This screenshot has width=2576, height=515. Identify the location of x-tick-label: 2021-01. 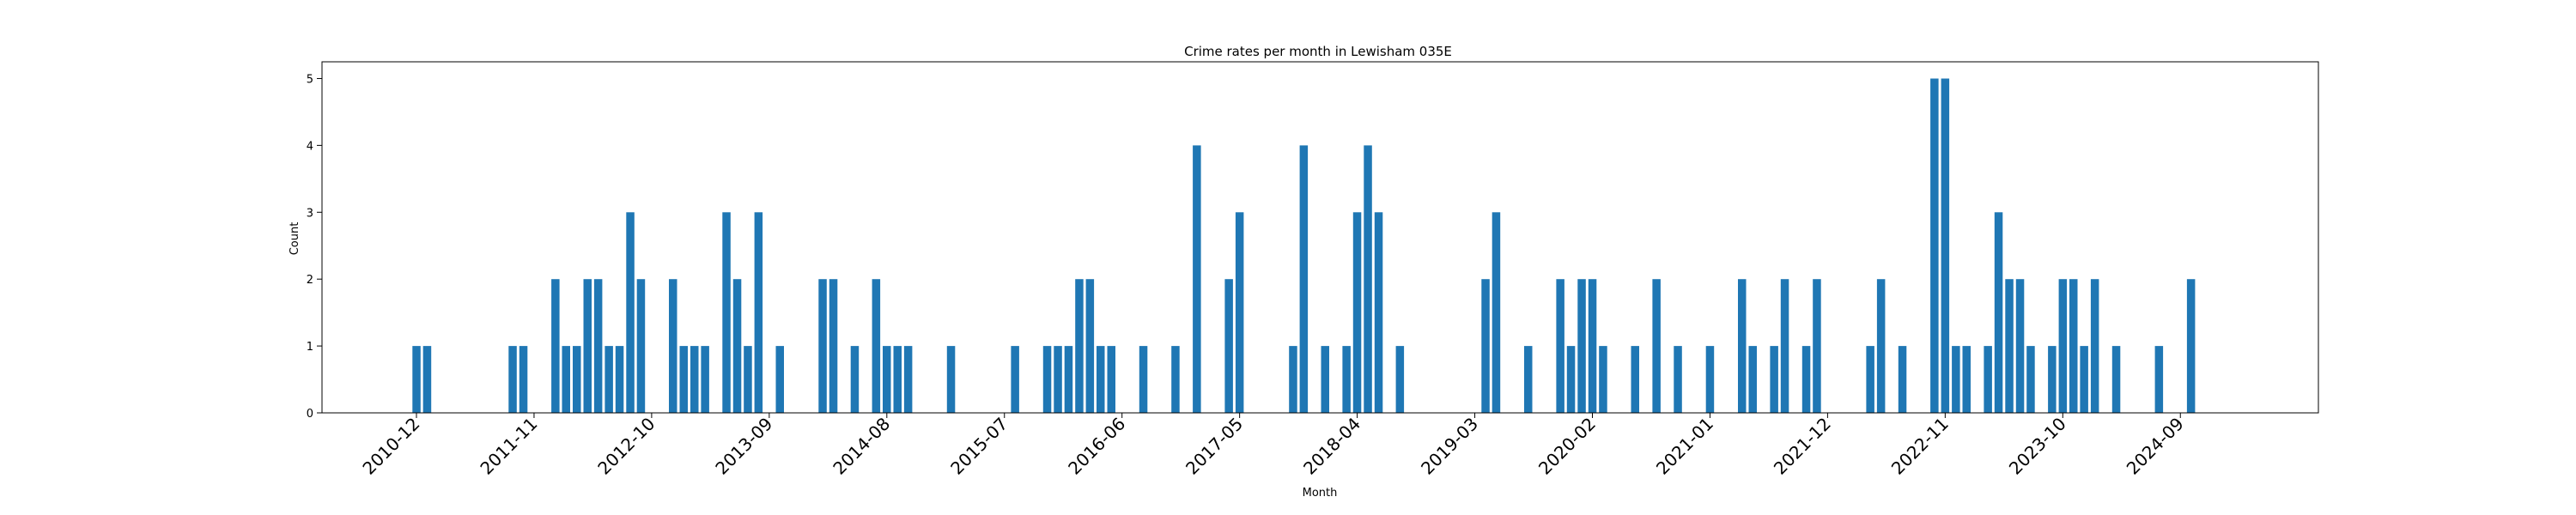
(1685, 446).